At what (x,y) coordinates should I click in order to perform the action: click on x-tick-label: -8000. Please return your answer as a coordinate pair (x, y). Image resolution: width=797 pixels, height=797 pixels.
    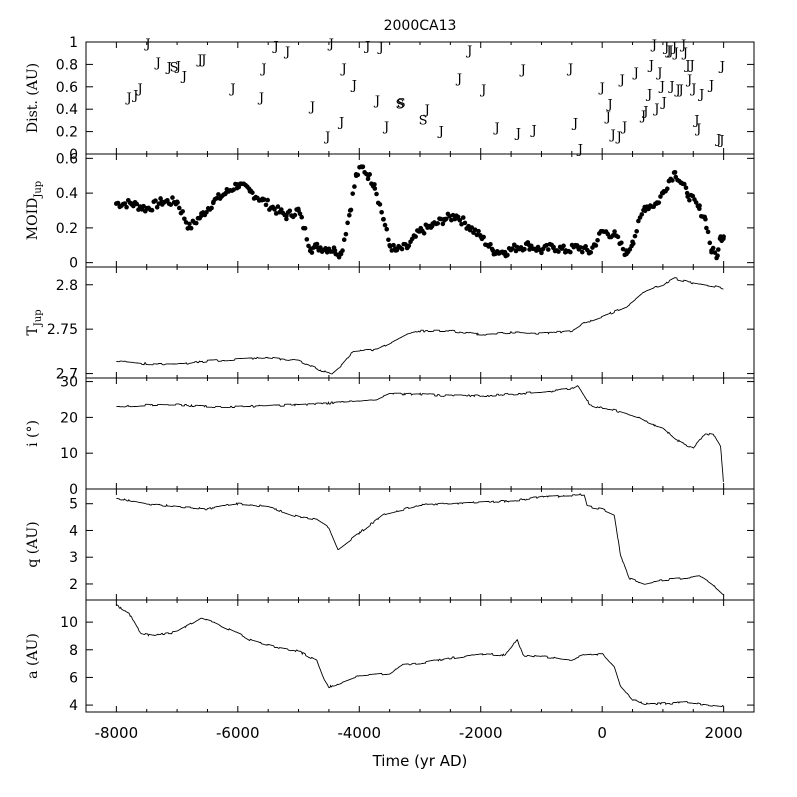
    Looking at the image, I should click on (117, 733).